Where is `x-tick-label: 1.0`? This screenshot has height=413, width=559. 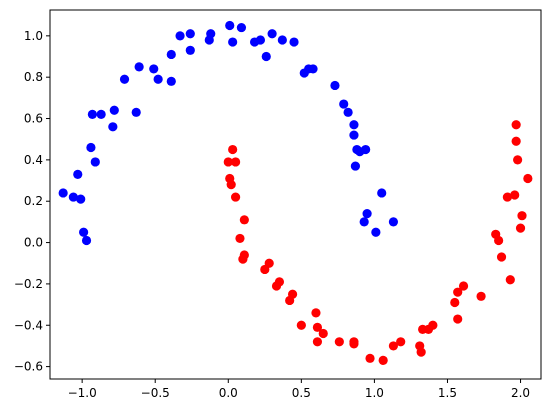
x-tick-label: 1.0 is located at coordinates (374, 393).